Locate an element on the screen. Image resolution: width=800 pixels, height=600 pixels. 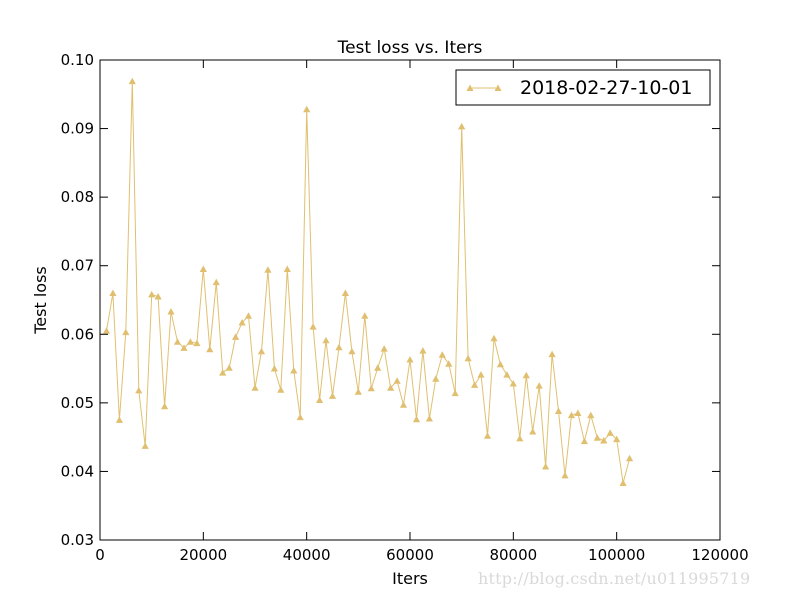
x-tick-label: 60000 is located at coordinates (410, 555).